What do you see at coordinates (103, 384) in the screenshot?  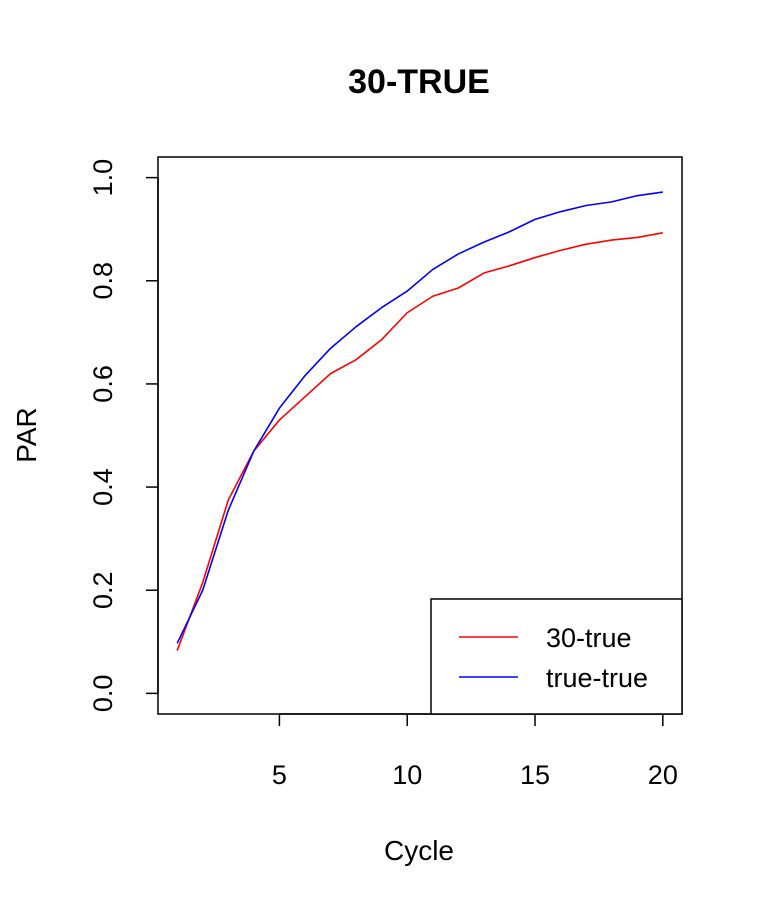 I see `y-tick-label: 0.6` at bounding box center [103, 384].